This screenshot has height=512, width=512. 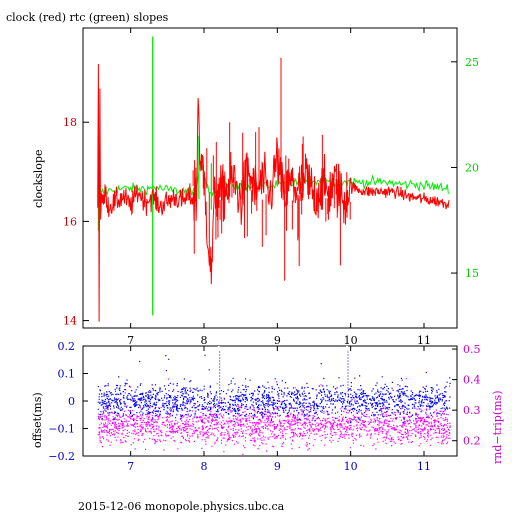 What do you see at coordinates (274, 389) in the screenshot?
I see `scatter-points-offset` at bounding box center [274, 389].